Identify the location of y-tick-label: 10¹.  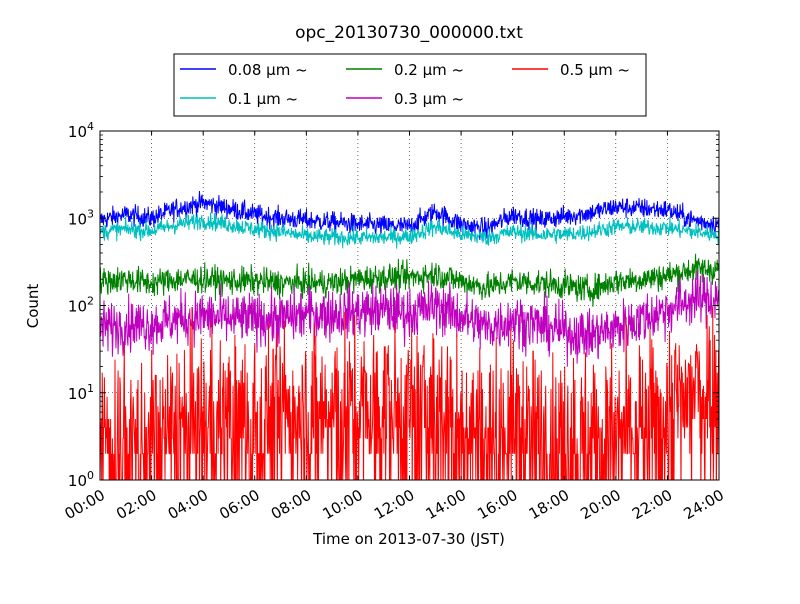
(81, 392).